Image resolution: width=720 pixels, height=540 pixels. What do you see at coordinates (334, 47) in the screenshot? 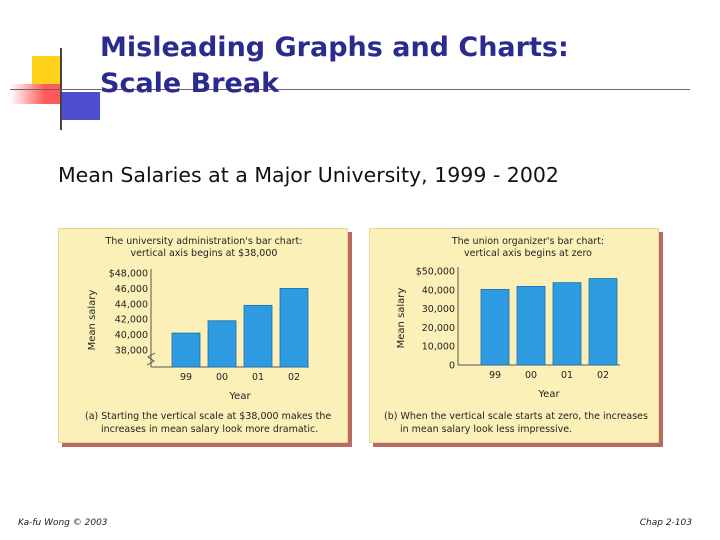
I see `slide-title-line-1: Misleading Graphs and Charts:` at bounding box center [334, 47].